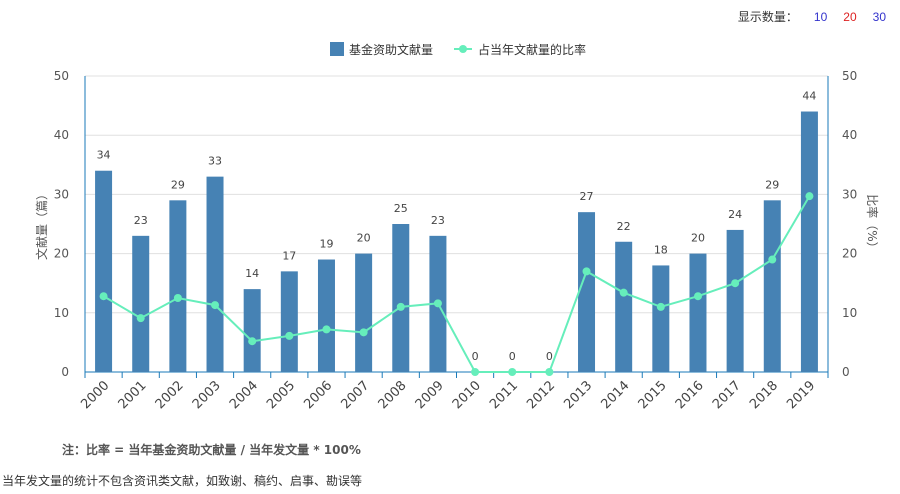 The height and width of the screenshot is (494, 900). What do you see at coordinates (95, 395) in the screenshot?
I see `x-tick-label: 2000` at bounding box center [95, 395].